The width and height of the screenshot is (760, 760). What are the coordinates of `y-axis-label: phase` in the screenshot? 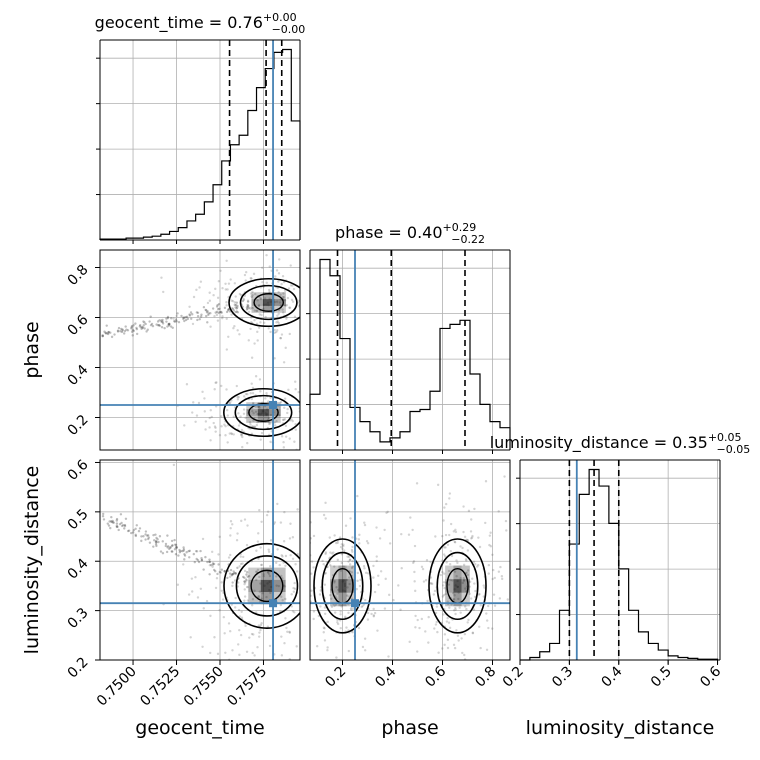 It's located at (32, 349).